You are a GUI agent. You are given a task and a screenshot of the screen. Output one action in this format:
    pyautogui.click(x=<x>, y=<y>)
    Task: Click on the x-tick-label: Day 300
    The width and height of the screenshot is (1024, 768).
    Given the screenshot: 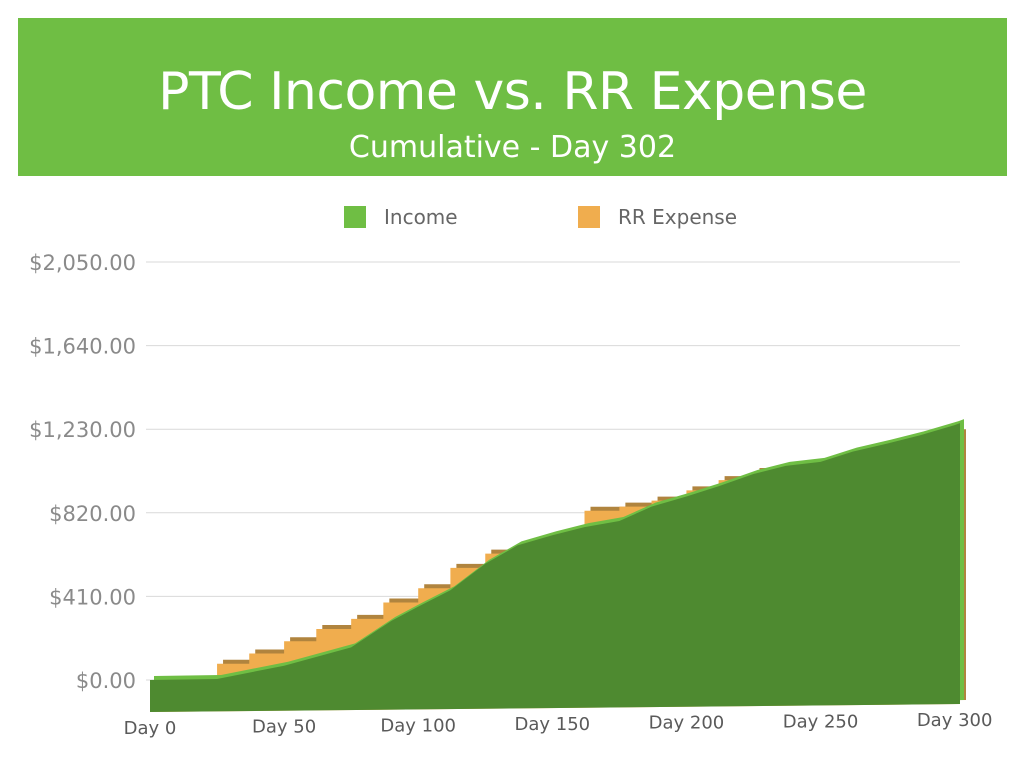 What is the action you would take?
    pyautogui.click(x=955, y=720)
    